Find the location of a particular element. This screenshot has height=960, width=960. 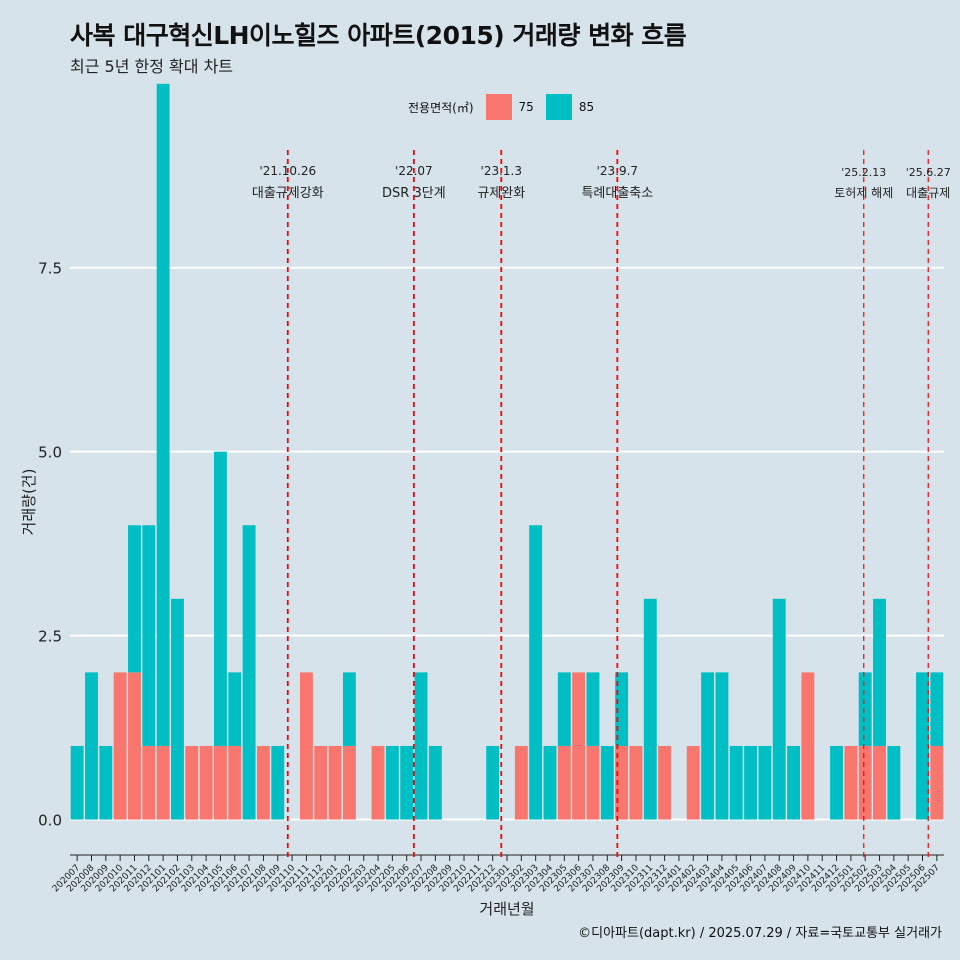

event-label: 대출규제 is located at coordinates (928, 193).